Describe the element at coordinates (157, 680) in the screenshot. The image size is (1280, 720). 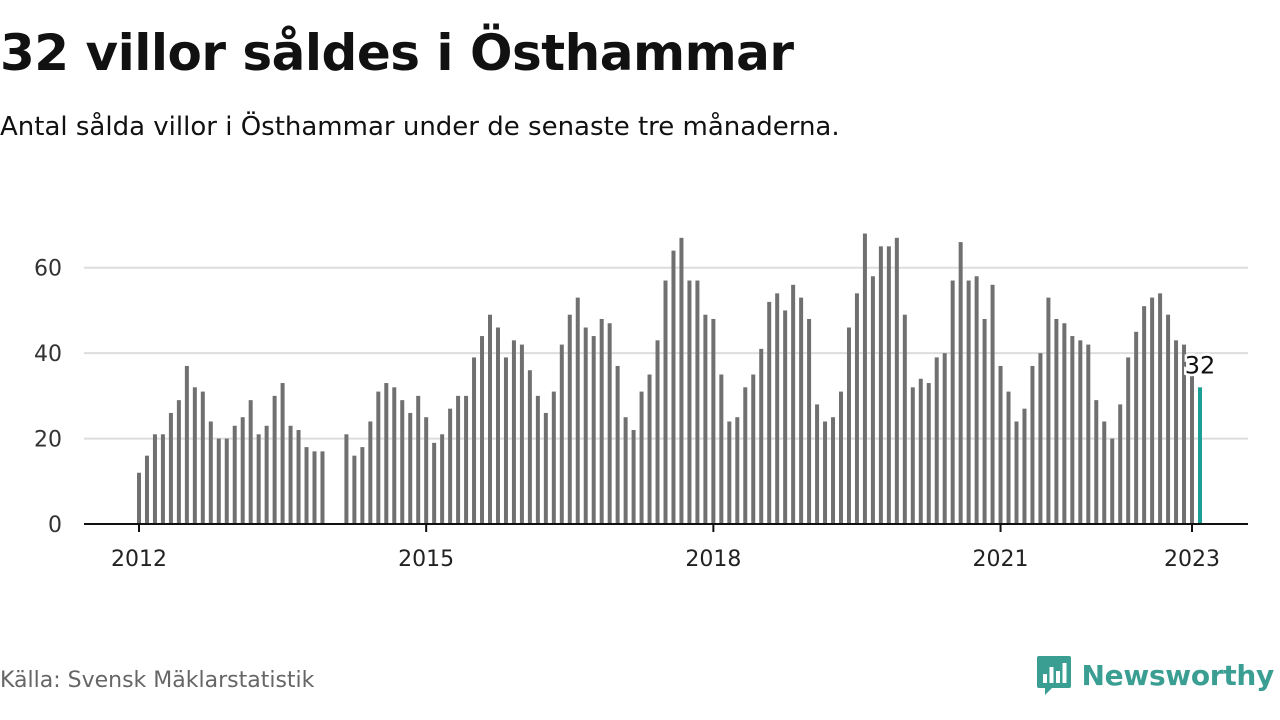
I see `source-note: Källa: Svensk Mäklarstatistik` at that location.